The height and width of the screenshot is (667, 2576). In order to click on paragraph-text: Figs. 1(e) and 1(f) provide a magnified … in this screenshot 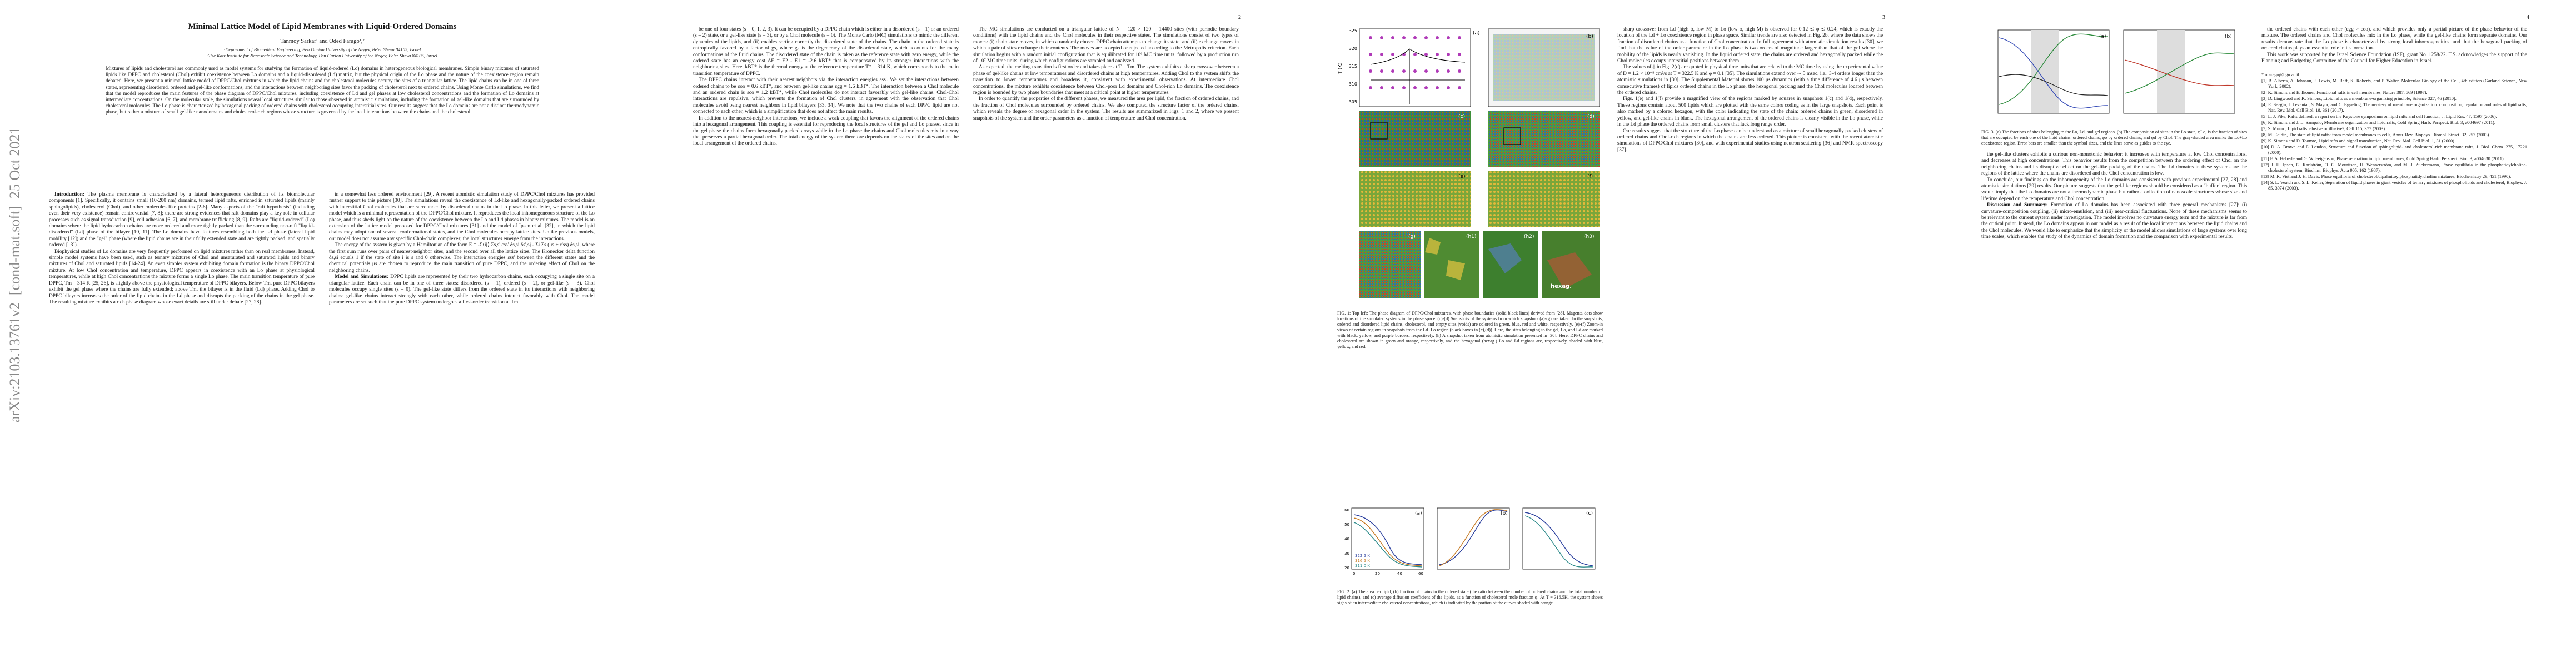, I will do `click(1750, 112)`.